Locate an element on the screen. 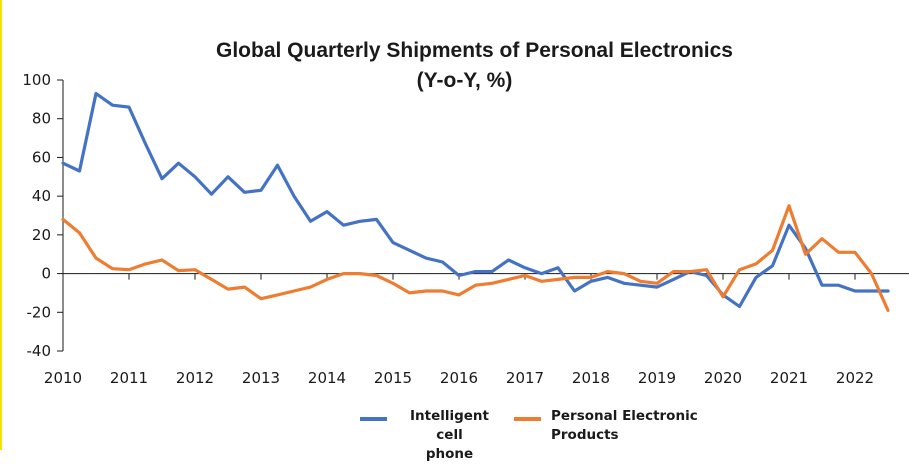 The image size is (909, 464). chart-subtitle: (Y-o-Y, %) is located at coordinates (464, 80).